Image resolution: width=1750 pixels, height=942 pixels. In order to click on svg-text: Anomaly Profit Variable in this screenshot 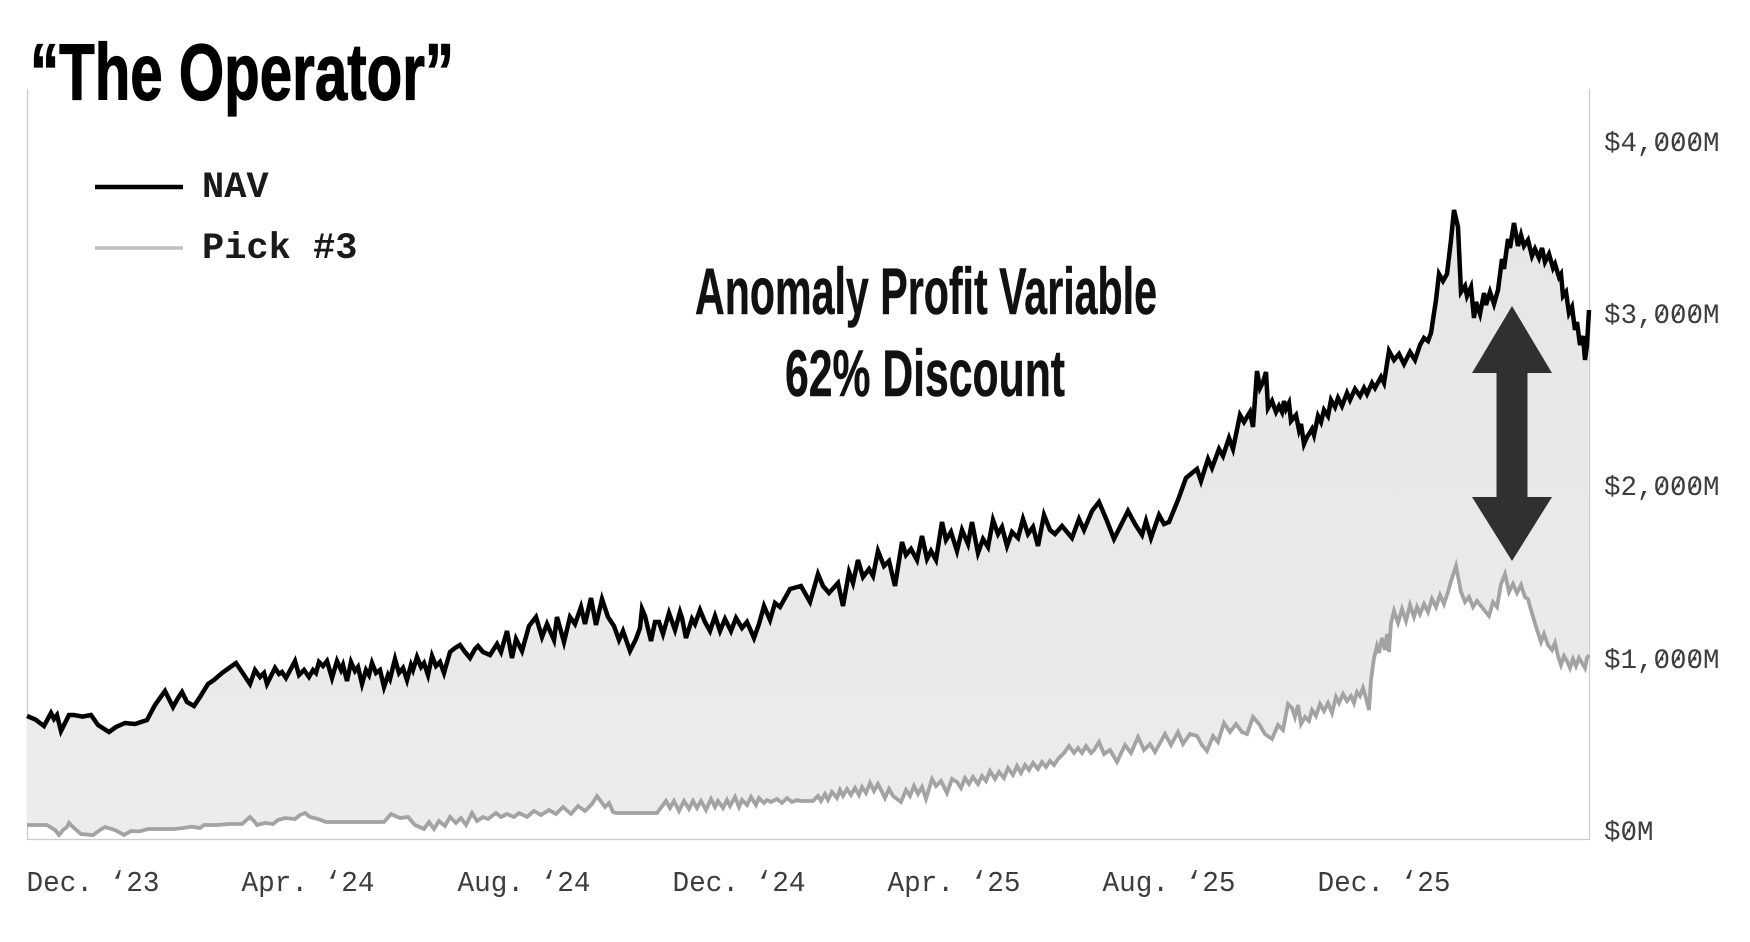, I will do `click(926, 291)`.